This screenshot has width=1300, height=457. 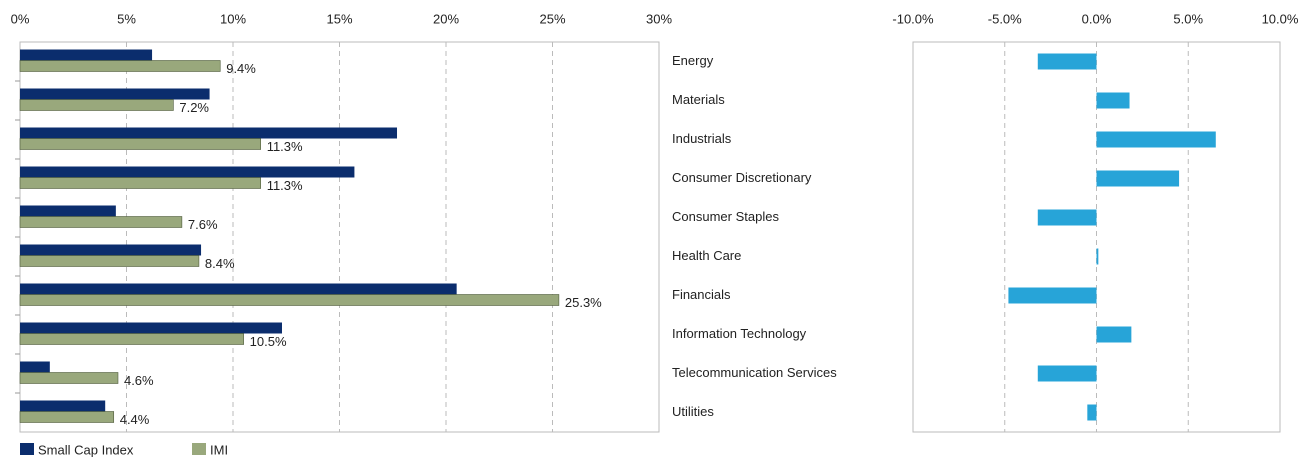 I want to click on category-label: Consumer Staples, so click(x=725, y=216).